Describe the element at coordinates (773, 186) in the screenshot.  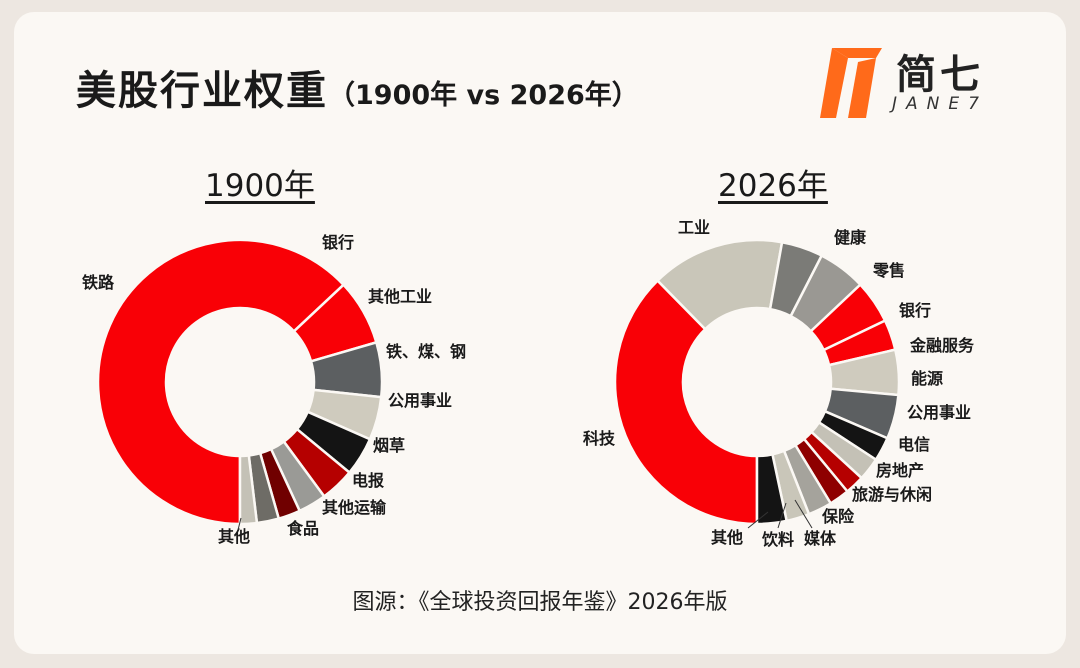
I see `chart-title-2026: 2026年` at that location.